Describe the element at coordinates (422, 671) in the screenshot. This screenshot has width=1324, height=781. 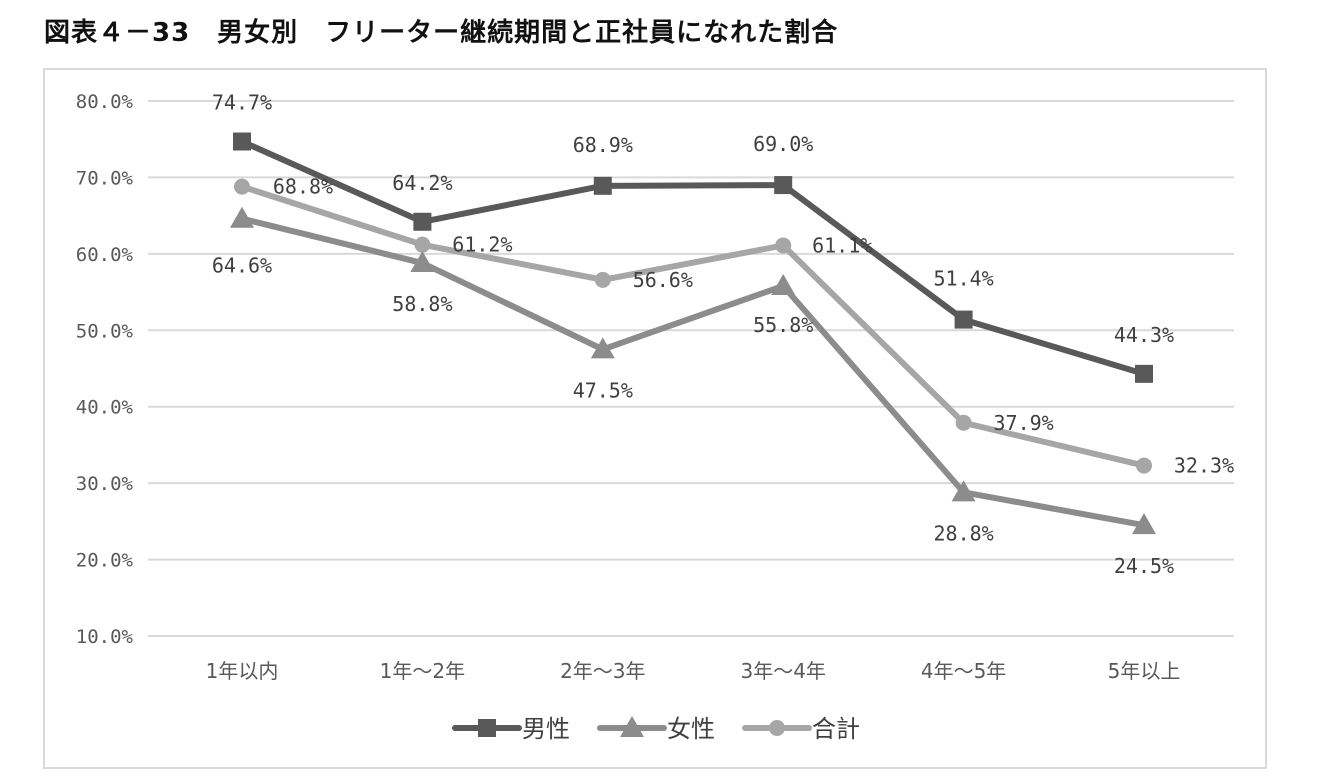
I see `x-tick-label: 1年～2年` at that location.